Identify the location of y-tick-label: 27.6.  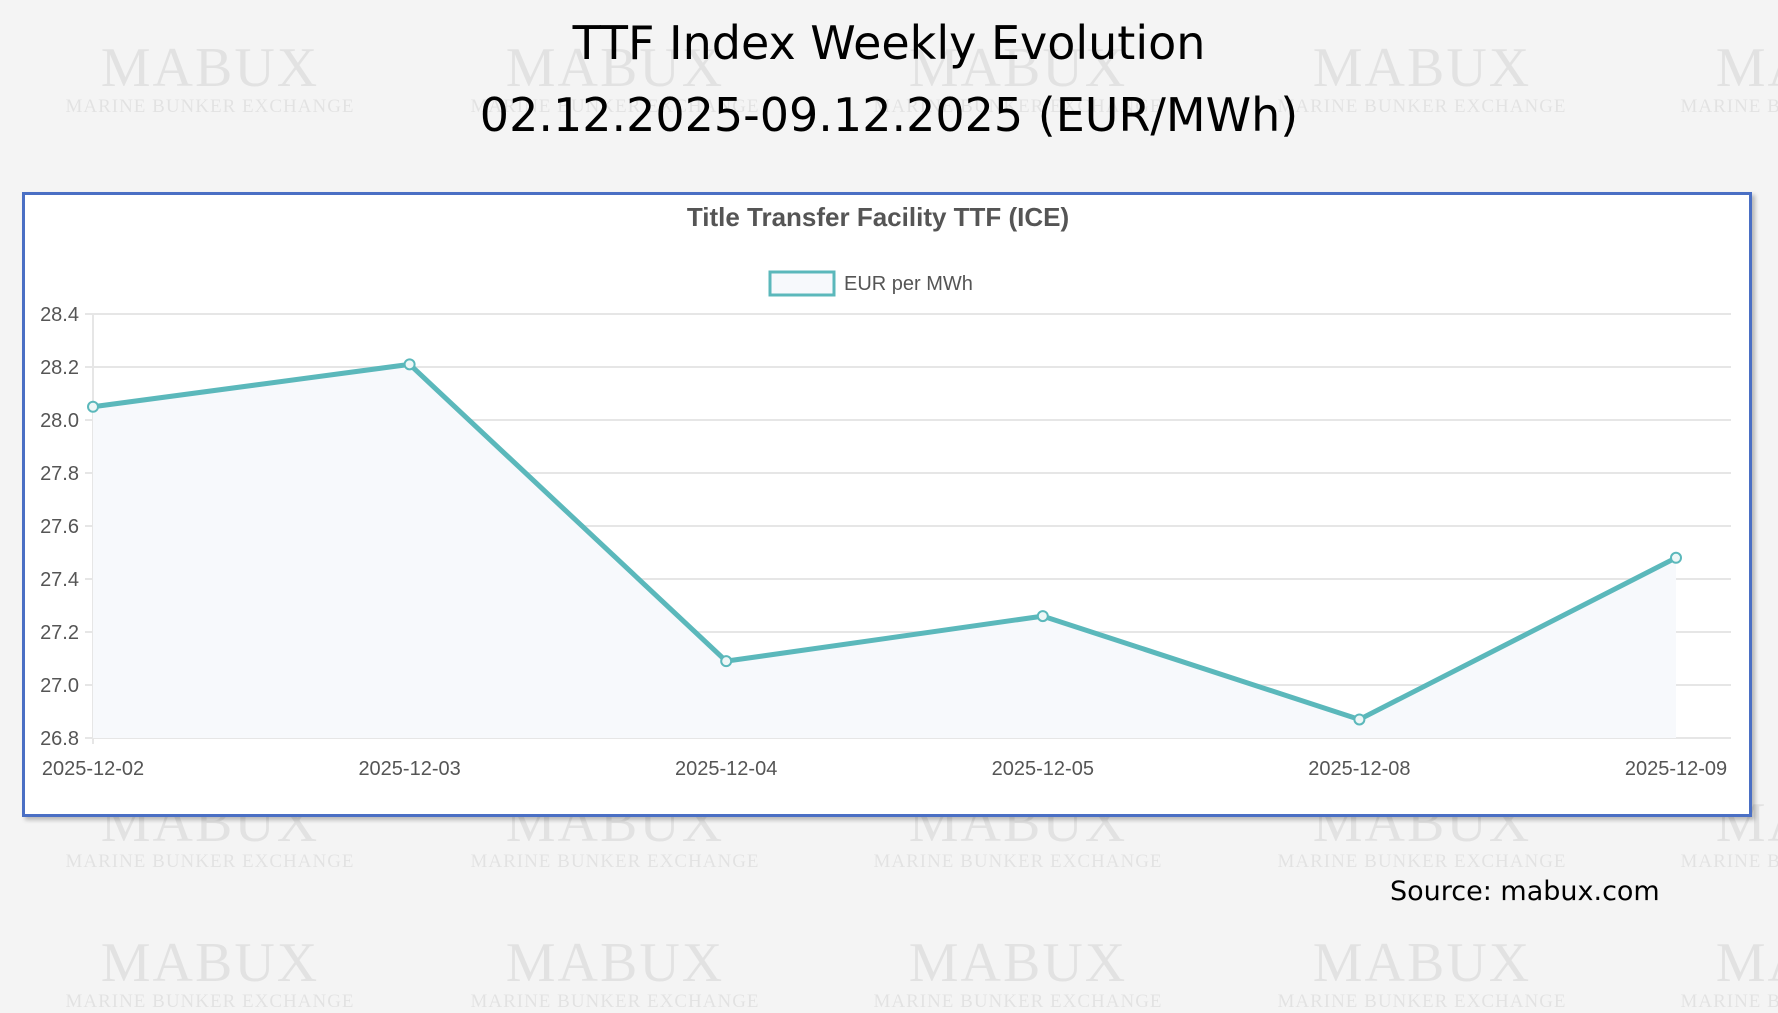
(59, 527).